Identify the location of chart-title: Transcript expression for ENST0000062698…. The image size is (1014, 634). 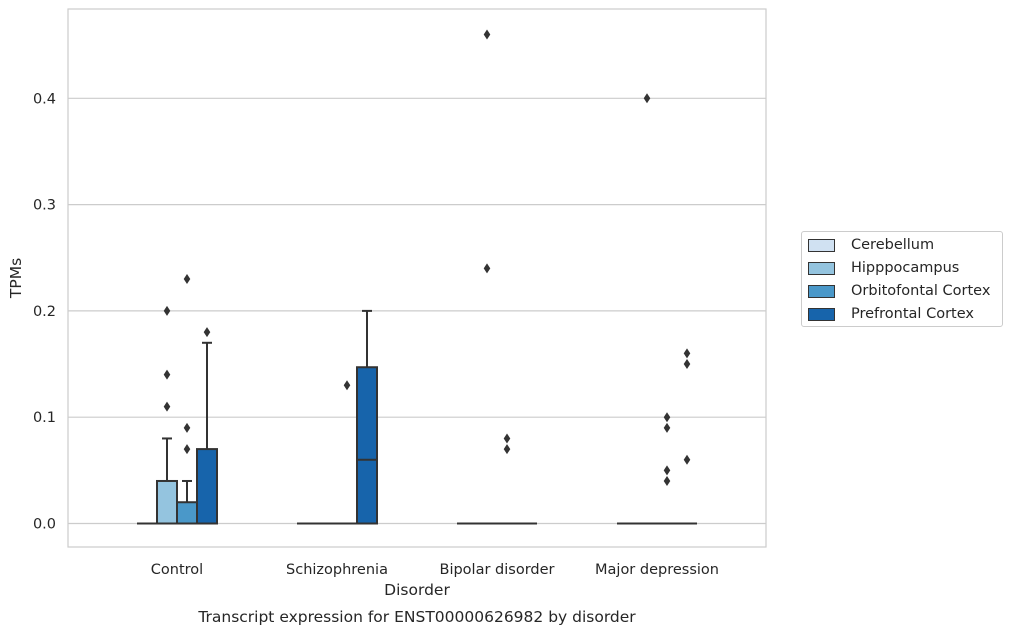
(416, 617).